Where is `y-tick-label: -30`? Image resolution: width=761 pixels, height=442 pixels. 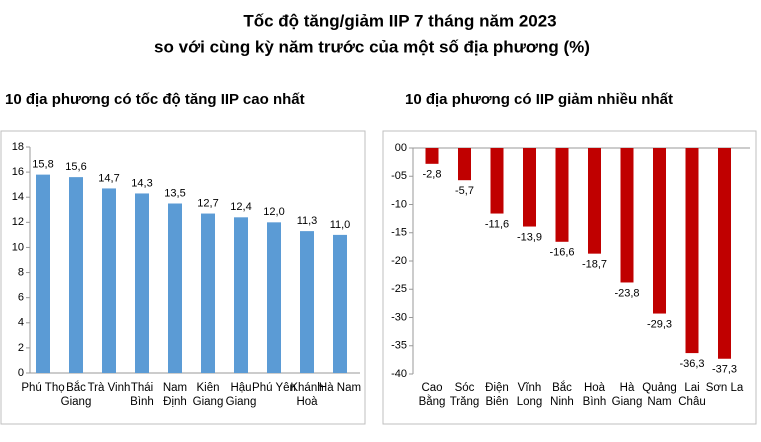
y-tick-label: -30 is located at coordinates (399, 317).